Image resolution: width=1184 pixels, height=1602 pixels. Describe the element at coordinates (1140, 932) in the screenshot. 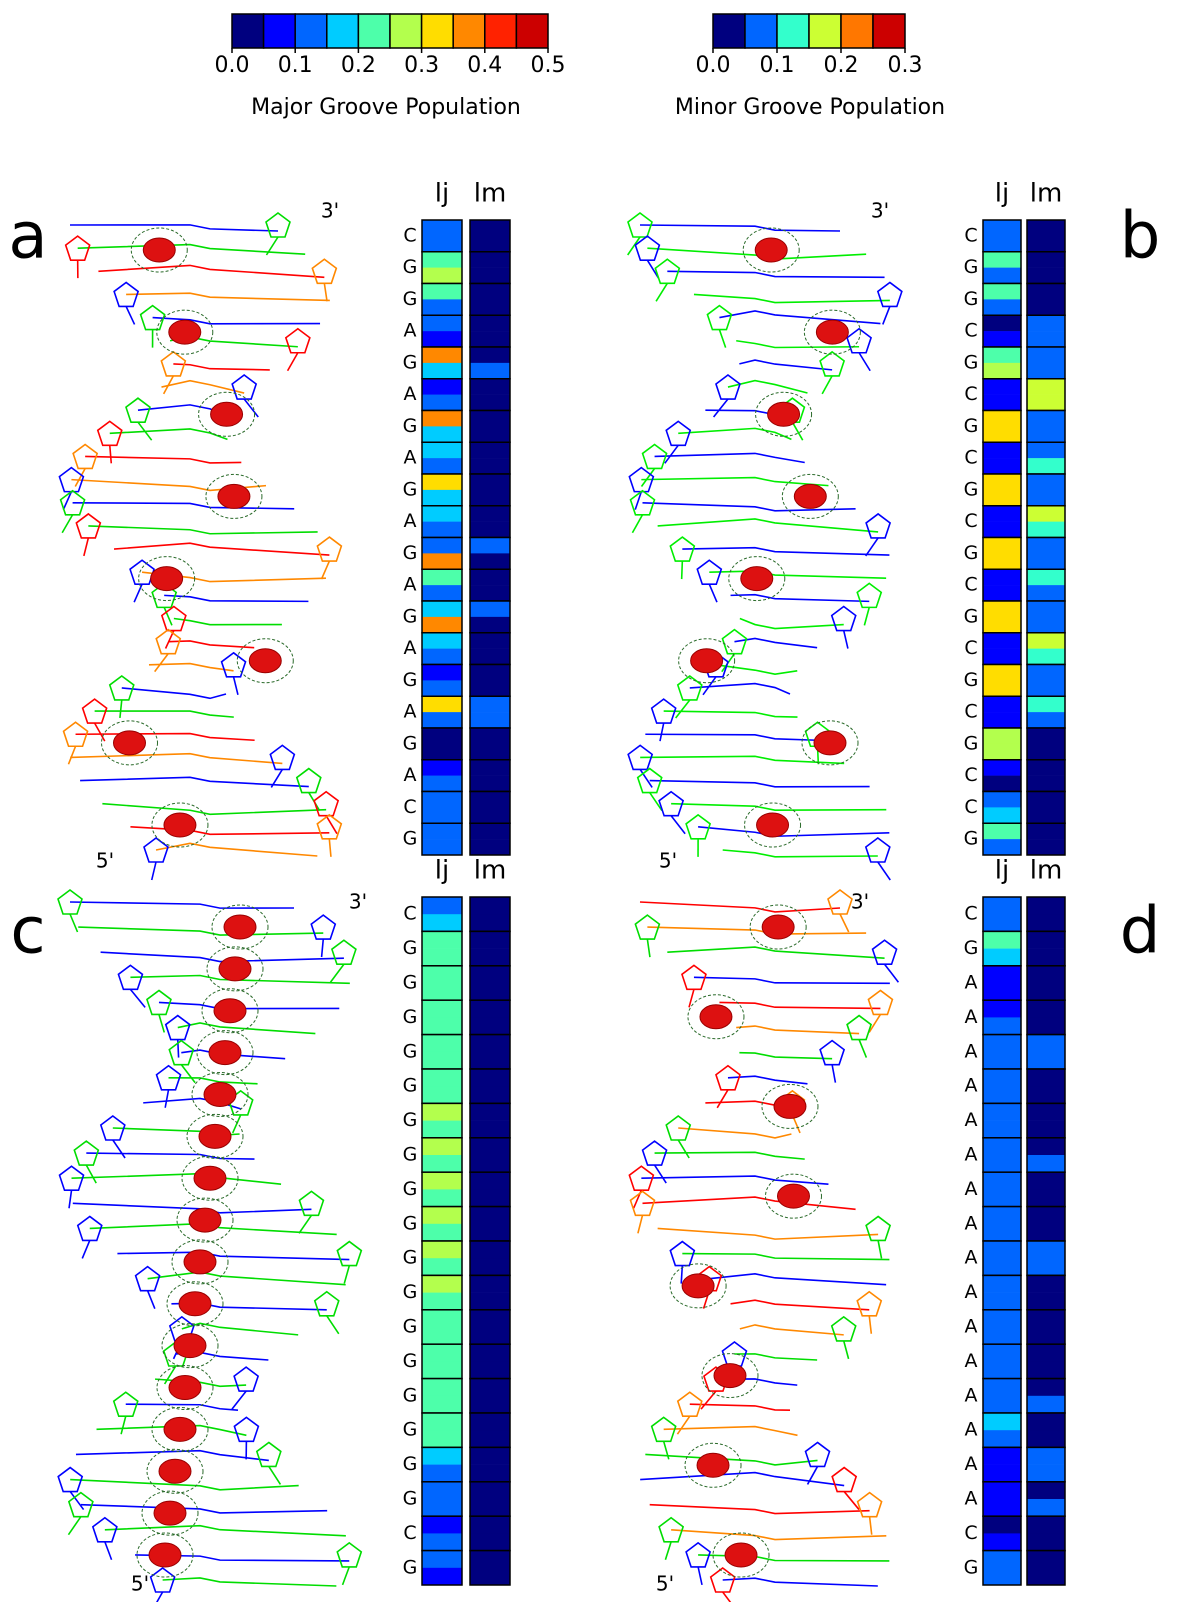

I see `panel-letter: d` at that location.